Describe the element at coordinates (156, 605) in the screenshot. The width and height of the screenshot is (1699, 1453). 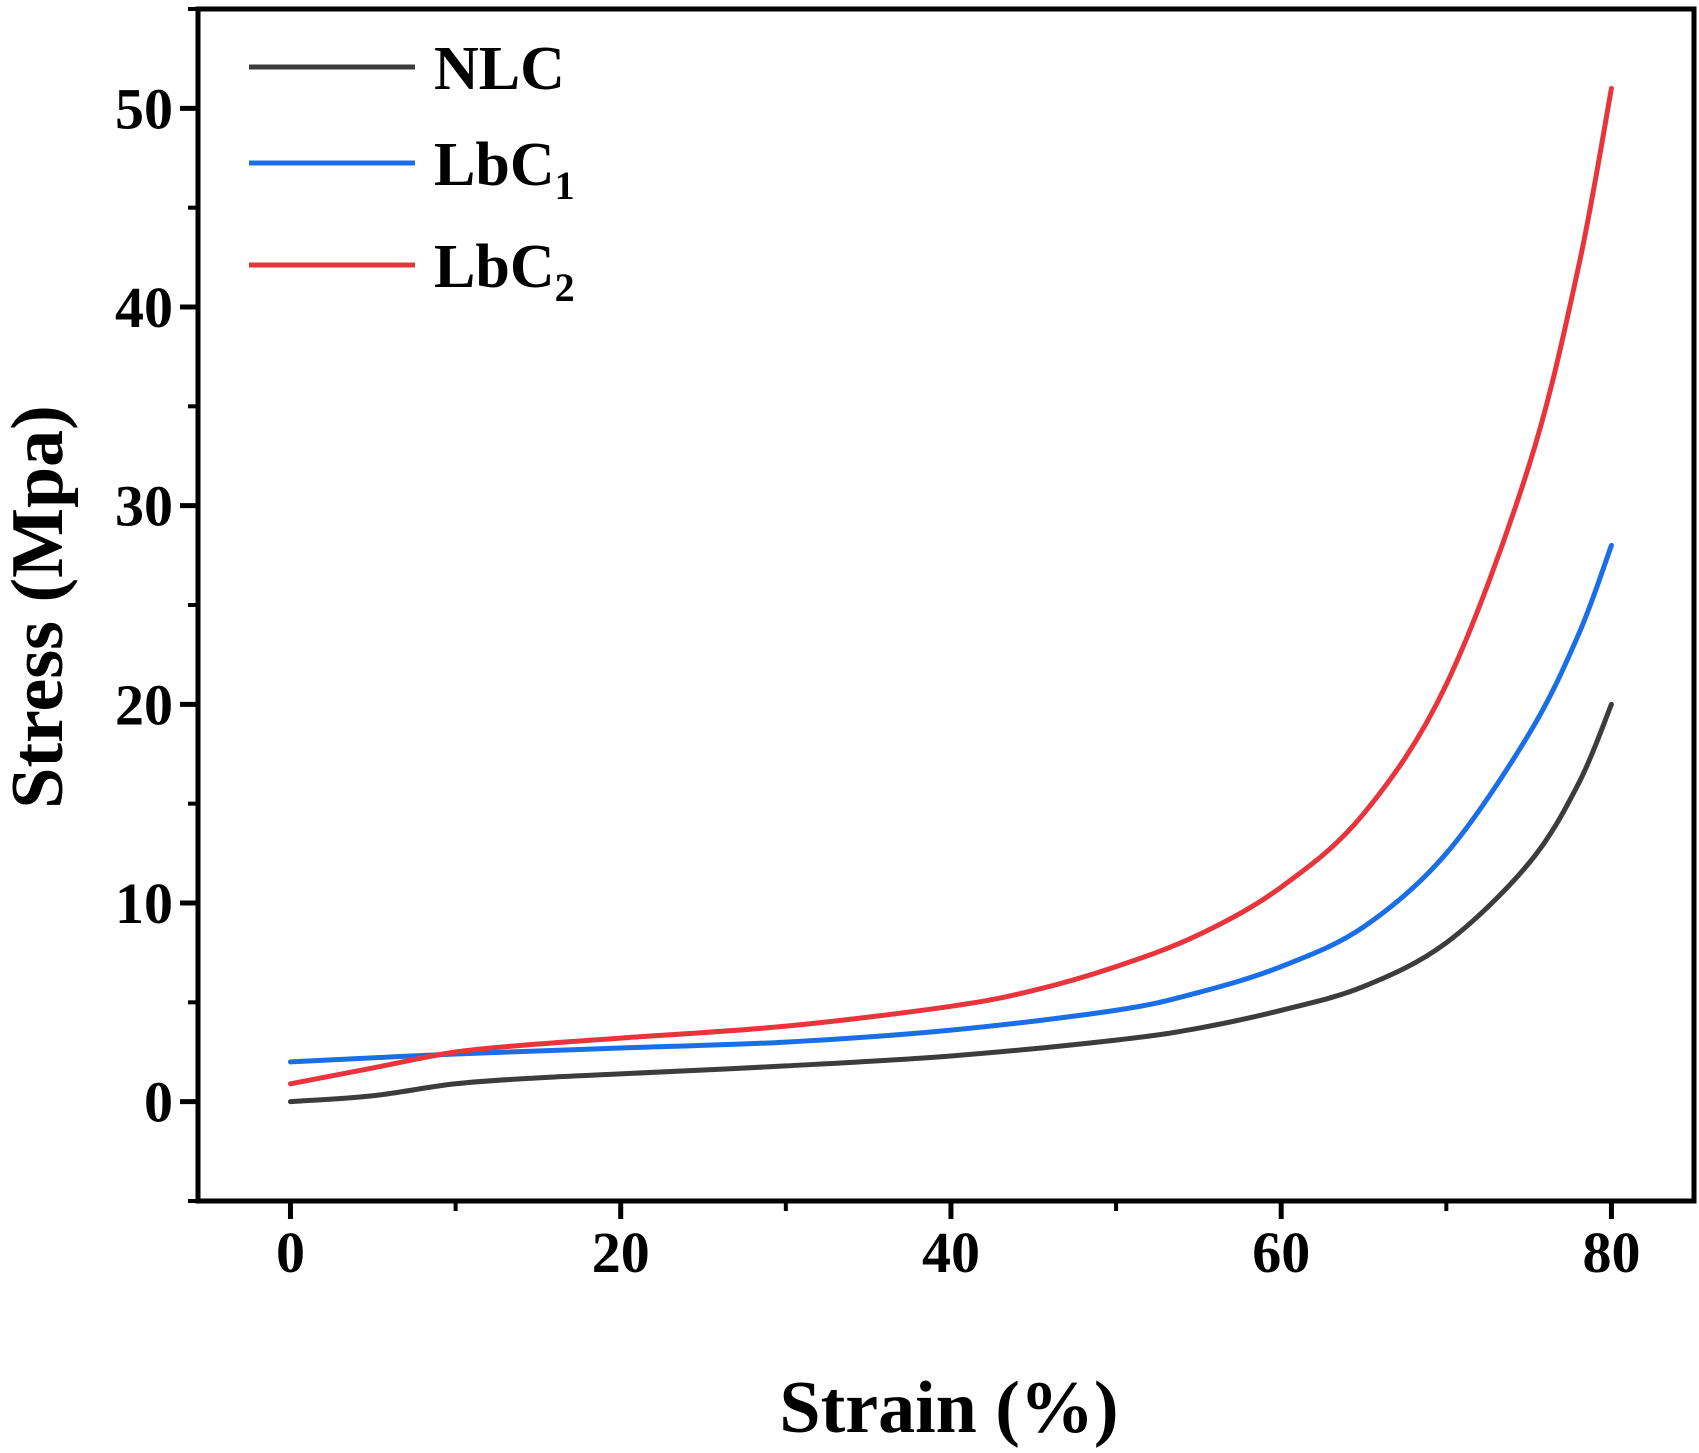
I see `y-axis: 0 10 20 30 40 50` at that location.